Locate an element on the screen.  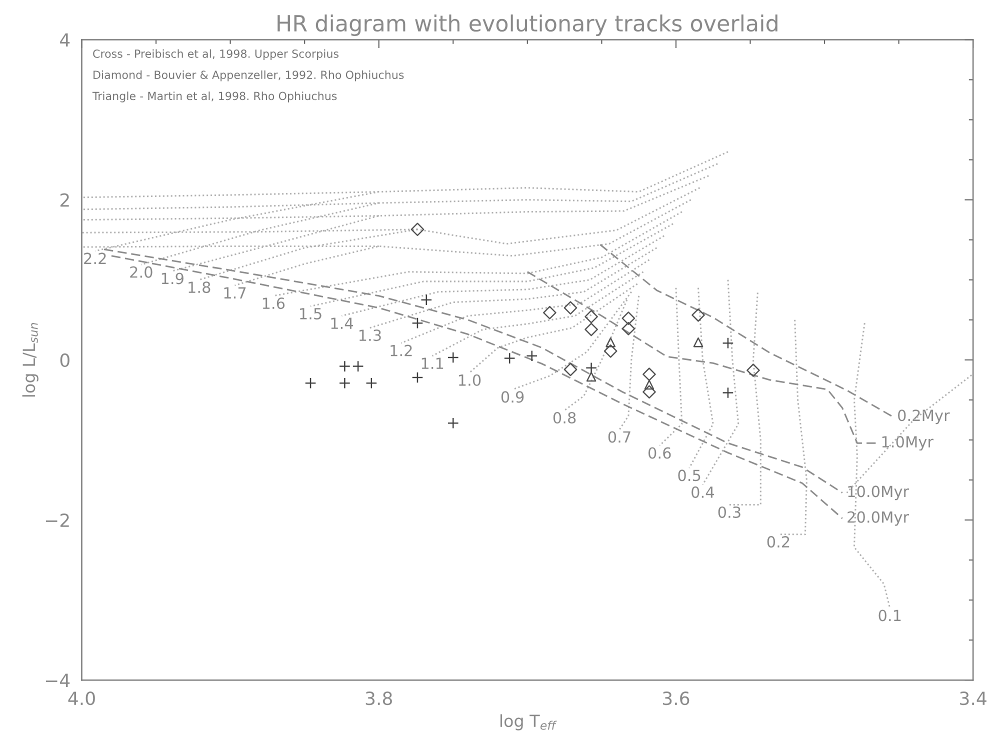
series-label: 0.6 is located at coordinates (659, 453).